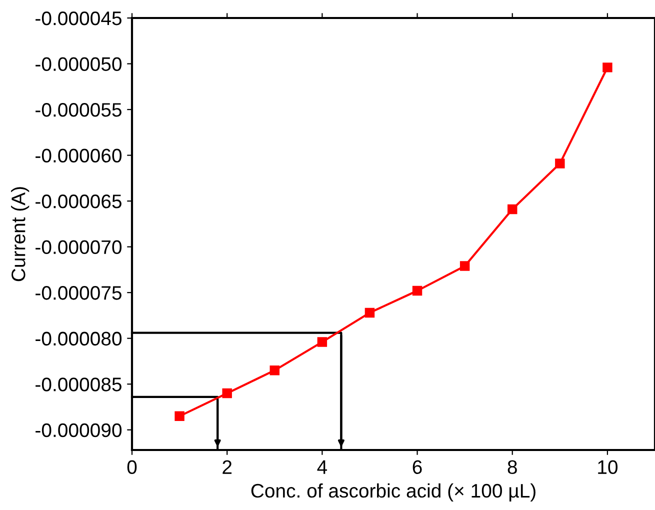 The height and width of the screenshot is (510, 655). I want to click on x-axis-title: Conc. of ascorbic acid (× 100 µL), so click(393, 492).